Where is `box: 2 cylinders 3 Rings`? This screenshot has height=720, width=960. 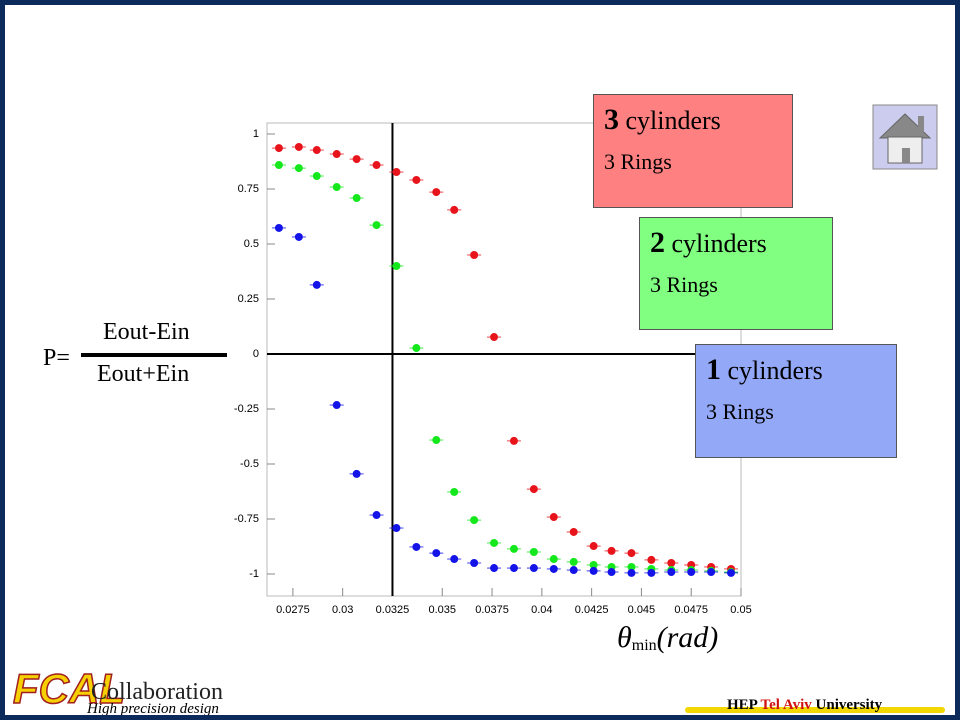
box: 2 cylinders 3 Rings is located at coordinates (736, 273).